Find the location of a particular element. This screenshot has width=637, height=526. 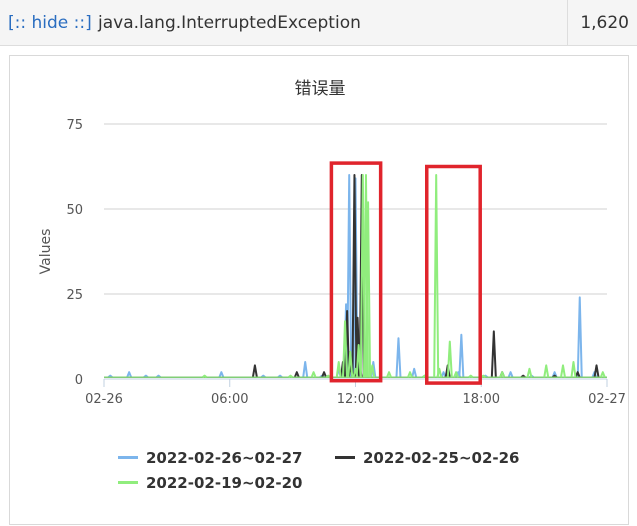

y-tick-label-2: 50 is located at coordinates (74, 210).